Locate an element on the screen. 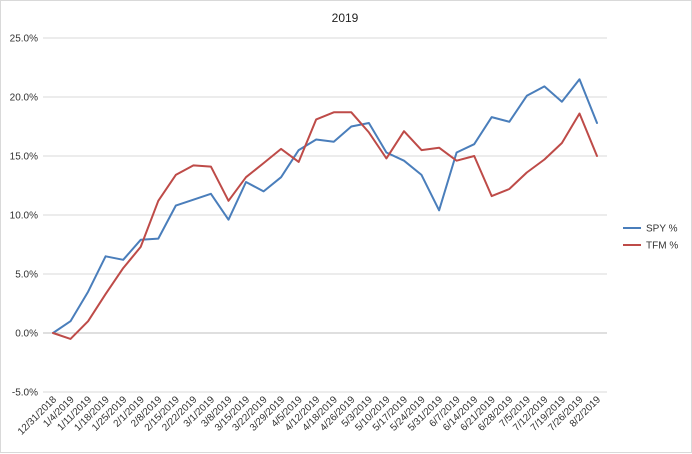 This screenshot has height=454, width=692. legend-label: SPY % is located at coordinates (662, 229).